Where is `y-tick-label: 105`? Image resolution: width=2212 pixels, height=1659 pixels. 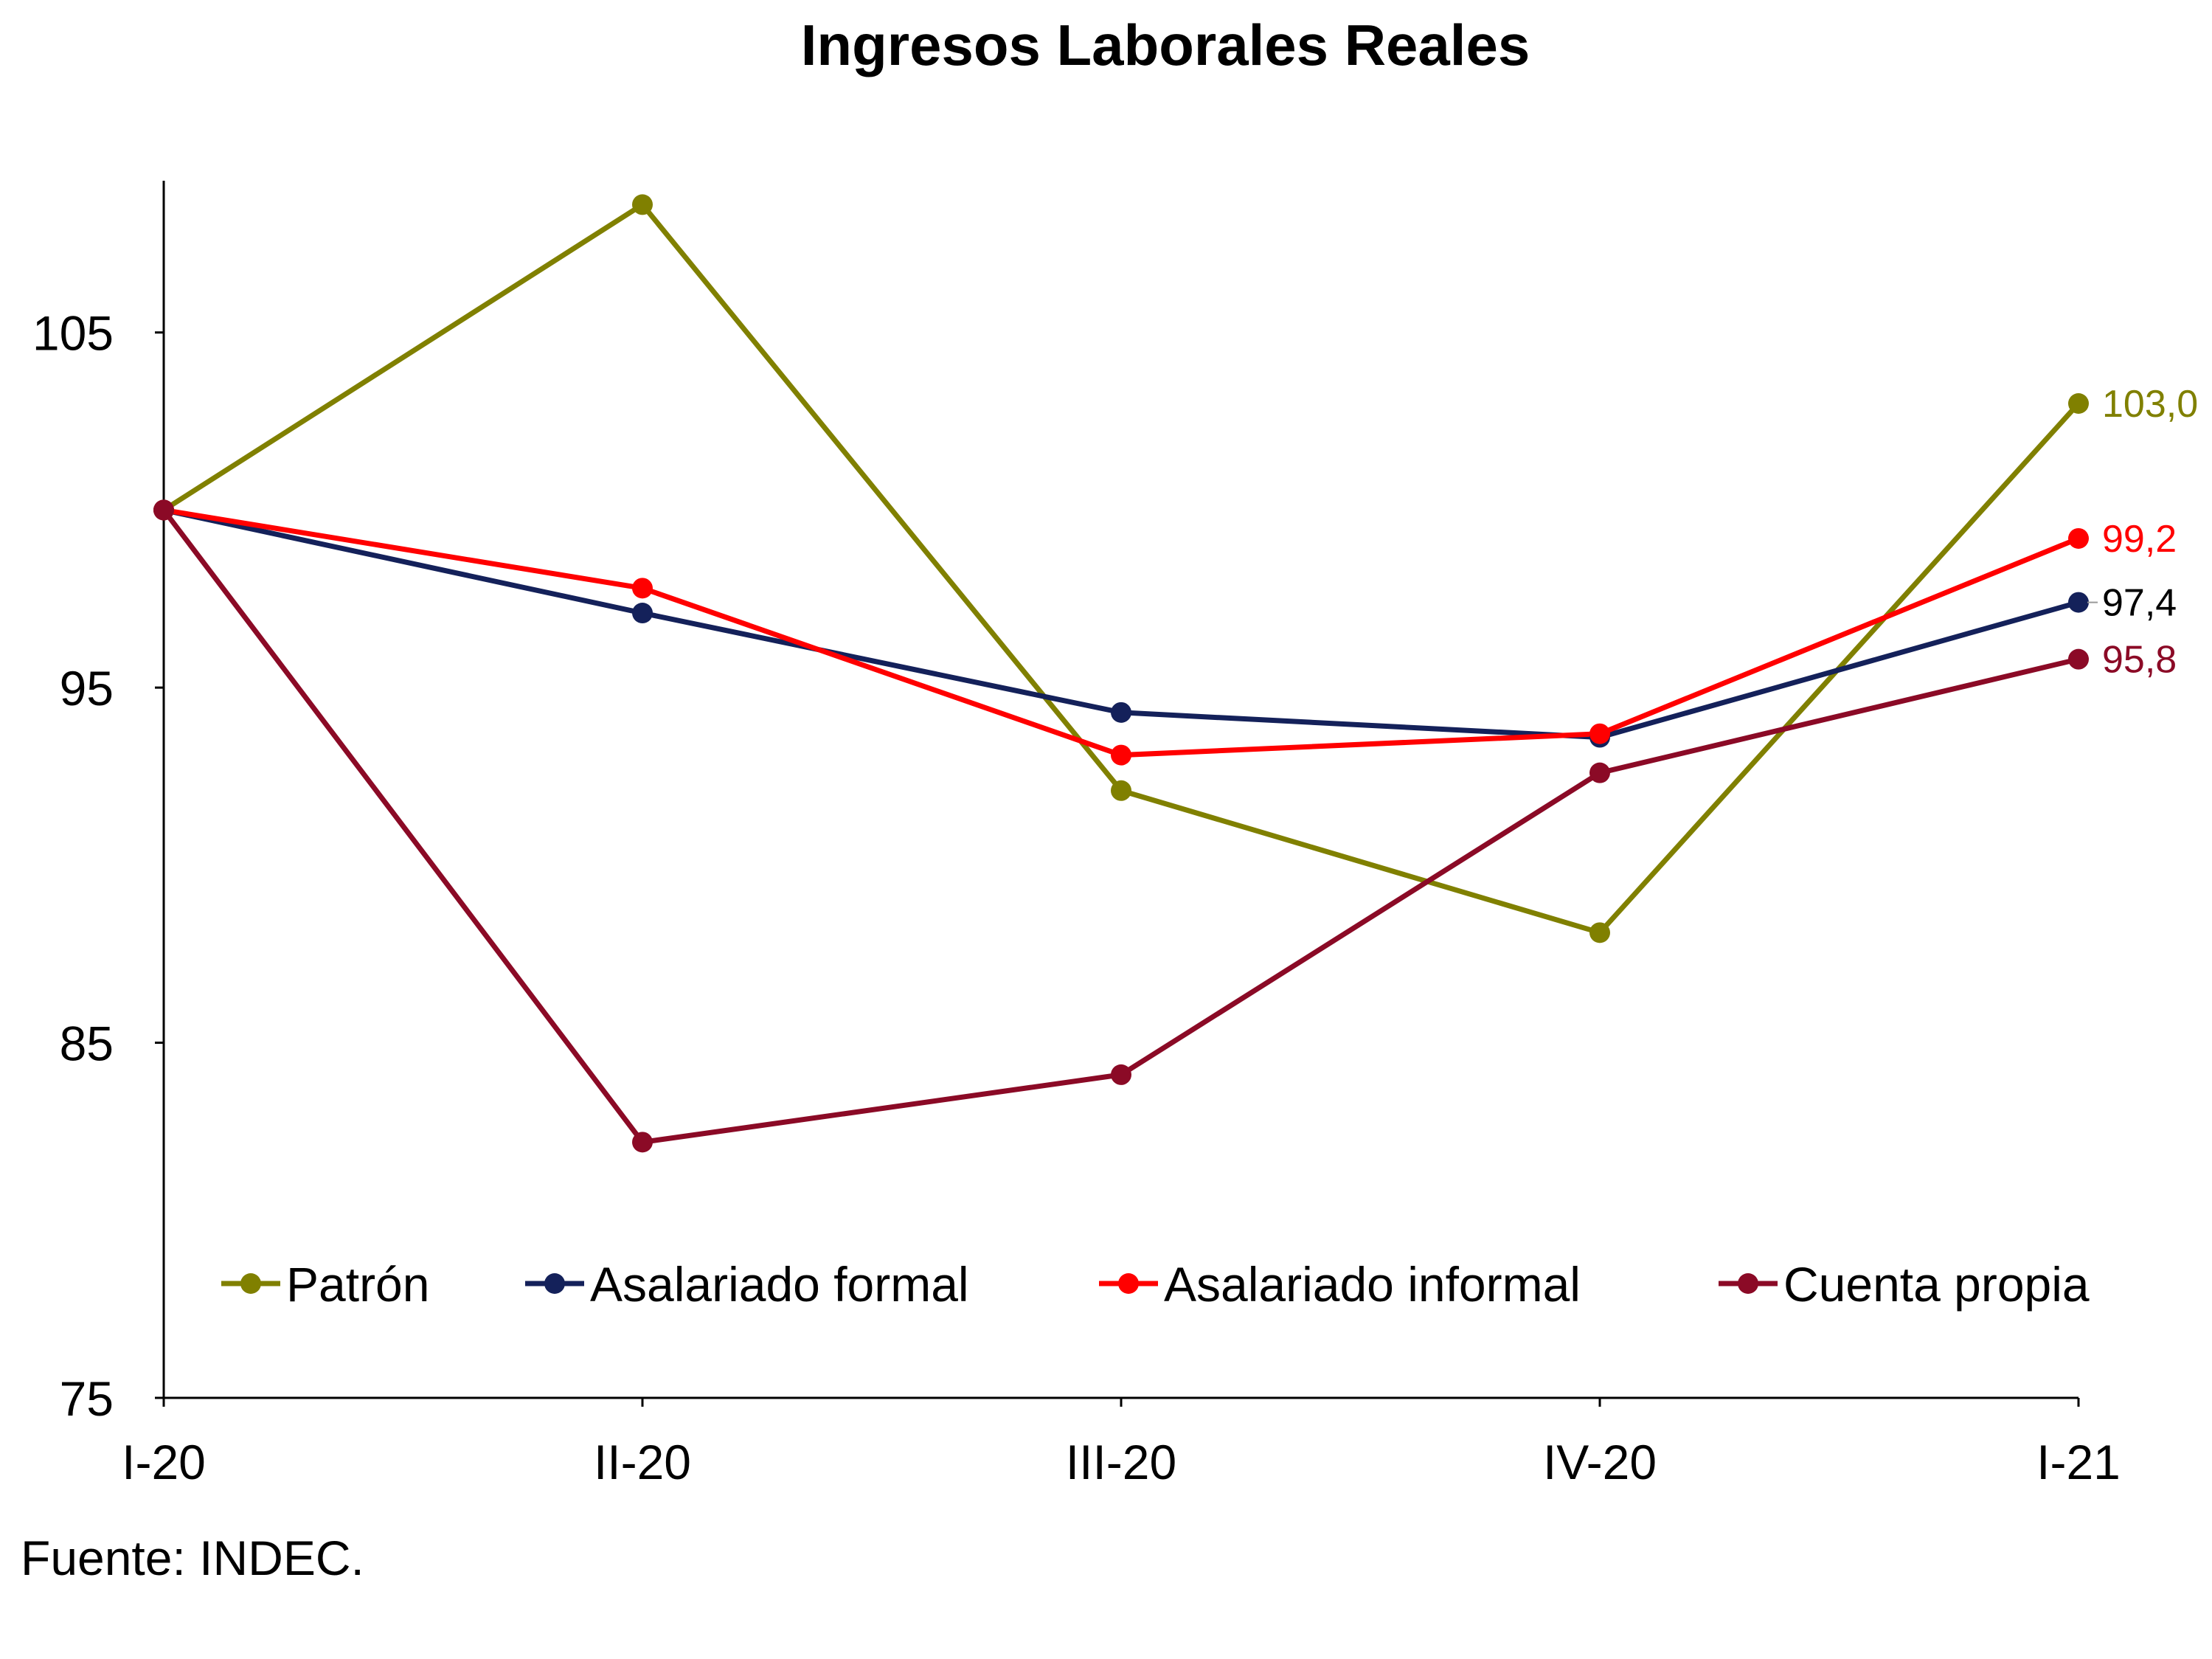 y-tick-label: 105 is located at coordinates (73, 333).